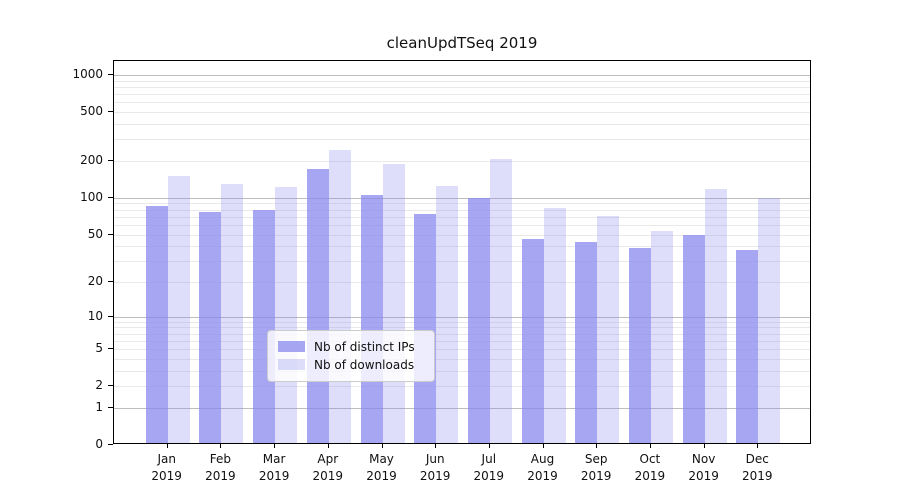 The height and width of the screenshot is (500, 900). What do you see at coordinates (328, 459) in the screenshot?
I see `x-tick-month: Apr` at bounding box center [328, 459].